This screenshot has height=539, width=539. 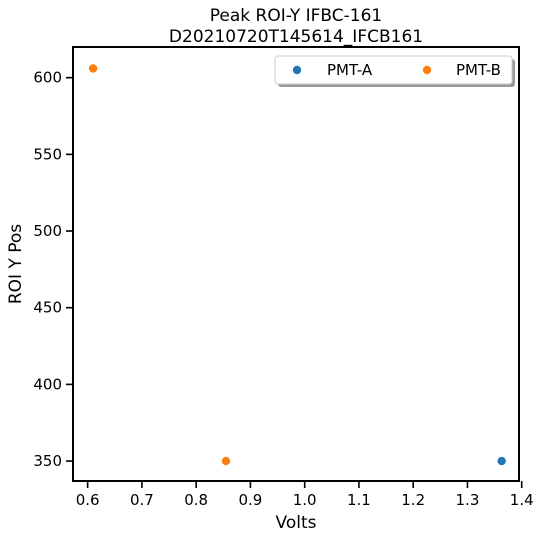 What do you see at coordinates (142, 500) in the screenshot?
I see `x-tick-label: 0.7` at bounding box center [142, 500].